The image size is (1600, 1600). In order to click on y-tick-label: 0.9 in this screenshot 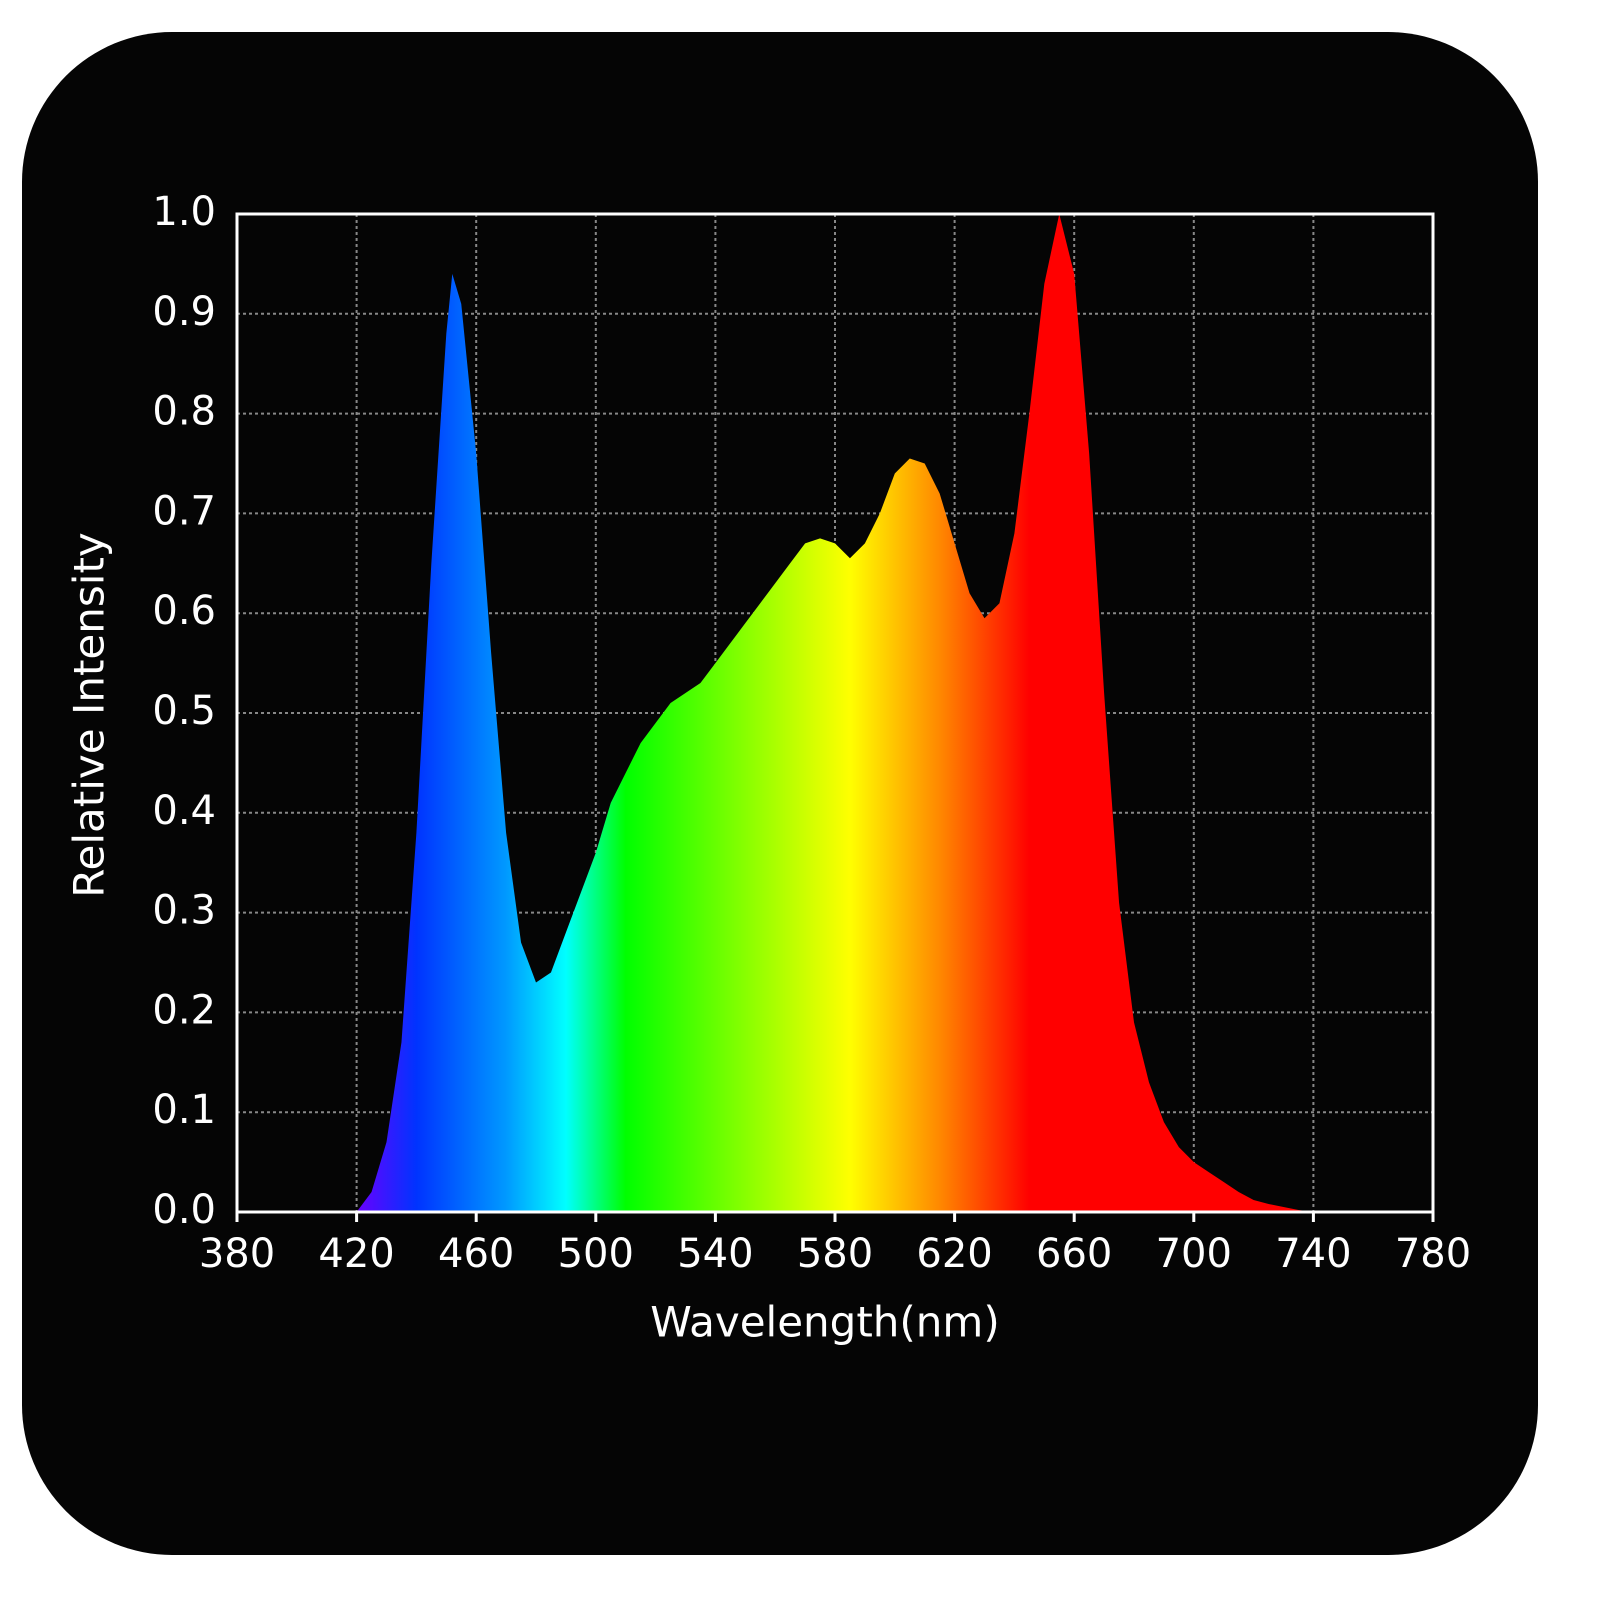, I will do `click(184, 312)`.